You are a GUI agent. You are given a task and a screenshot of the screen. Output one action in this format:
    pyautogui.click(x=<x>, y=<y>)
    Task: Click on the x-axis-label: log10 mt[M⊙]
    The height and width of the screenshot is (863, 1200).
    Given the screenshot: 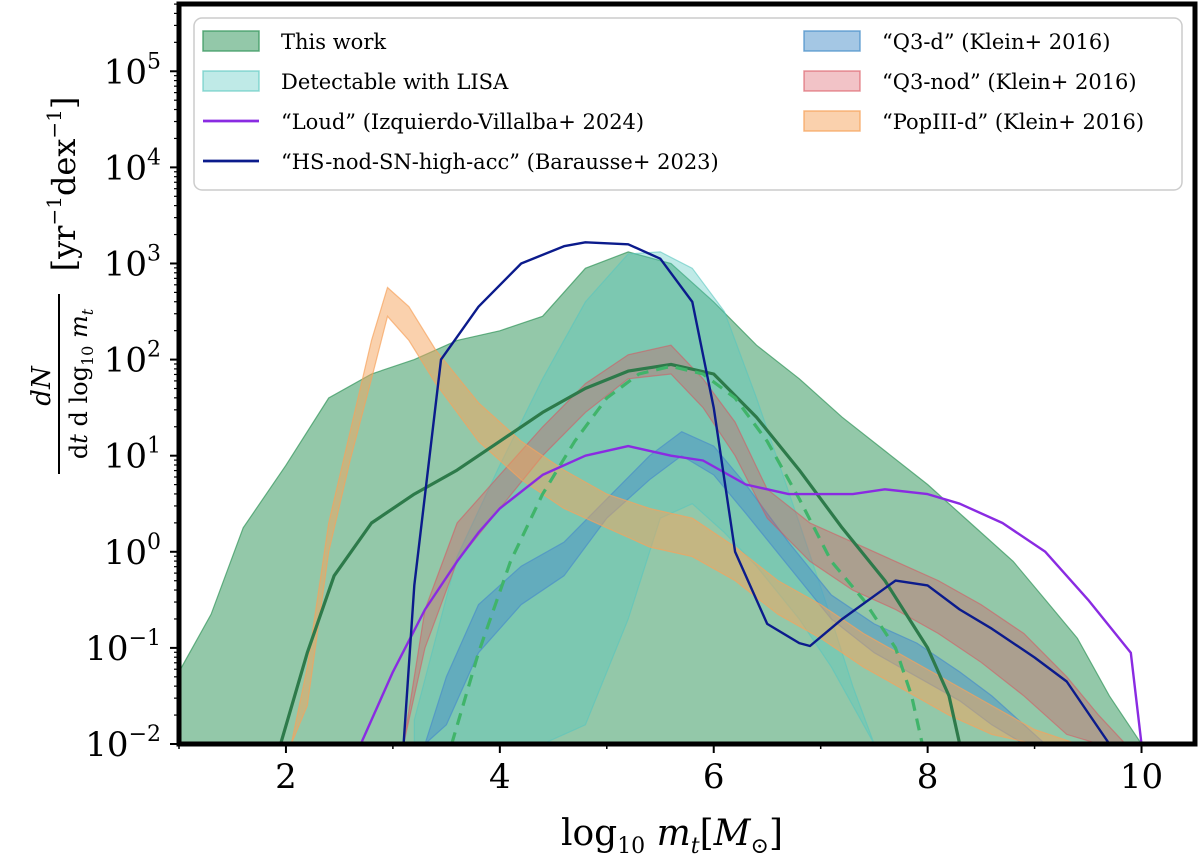 What is the action you would take?
    pyautogui.click(x=672, y=836)
    